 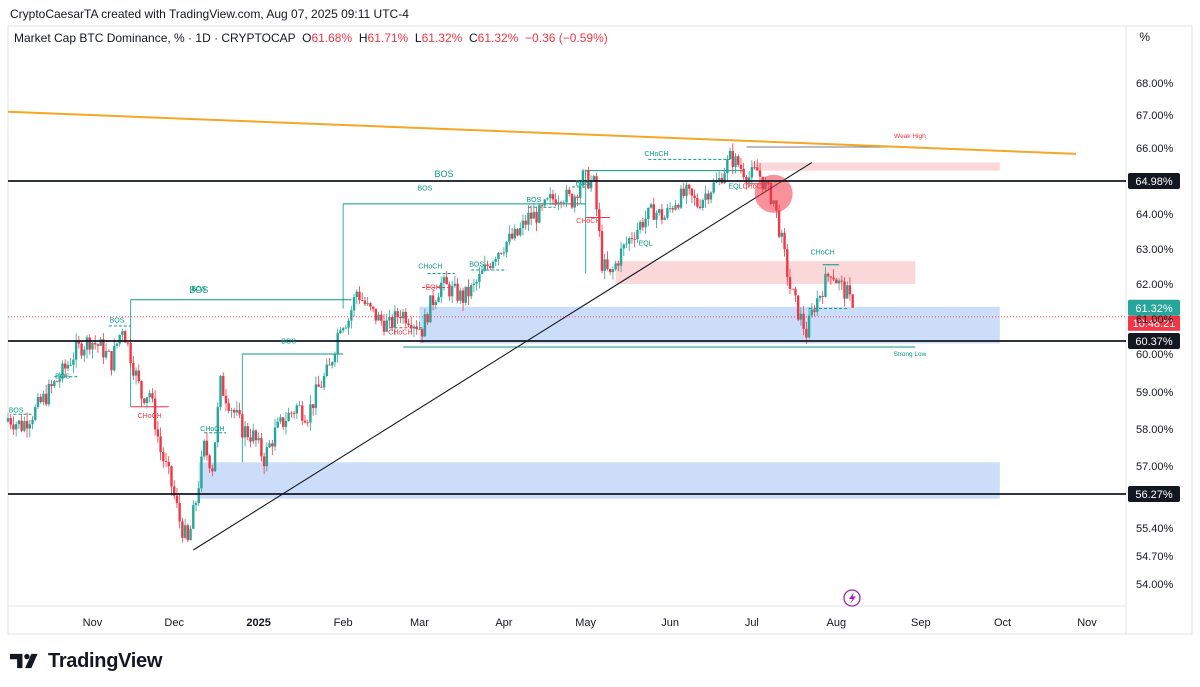 What do you see at coordinates (1155, 393) in the screenshot?
I see `price-tick-label: 59.00%` at bounding box center [1155, 393].